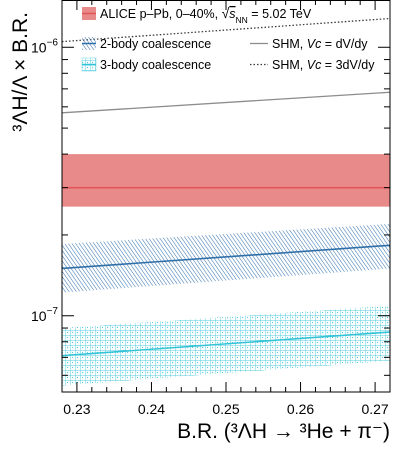 The image size is (407, 452). I want to click on legend-label-shm3: SHM, Vc = 3dV/dy, so click(323, 65).